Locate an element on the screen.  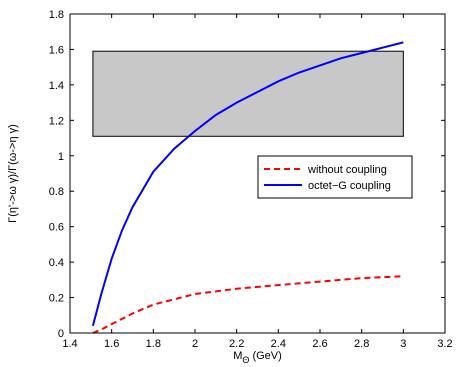
x-tick-label: 1.8 is located at coordinates (153, 344).